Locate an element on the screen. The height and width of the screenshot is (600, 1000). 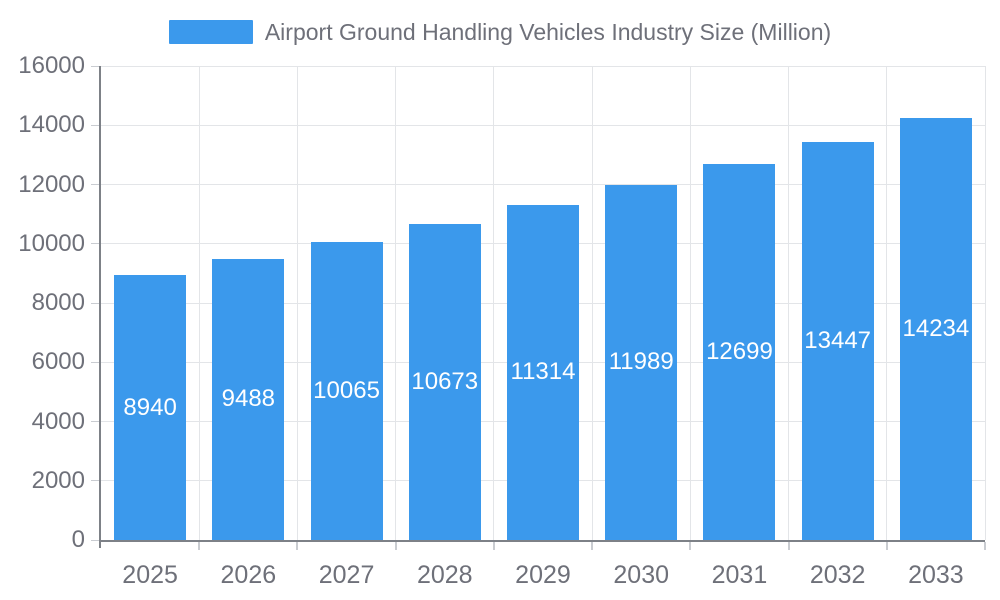
bar-value-label: 11989 is located at coordinates (641, 362).